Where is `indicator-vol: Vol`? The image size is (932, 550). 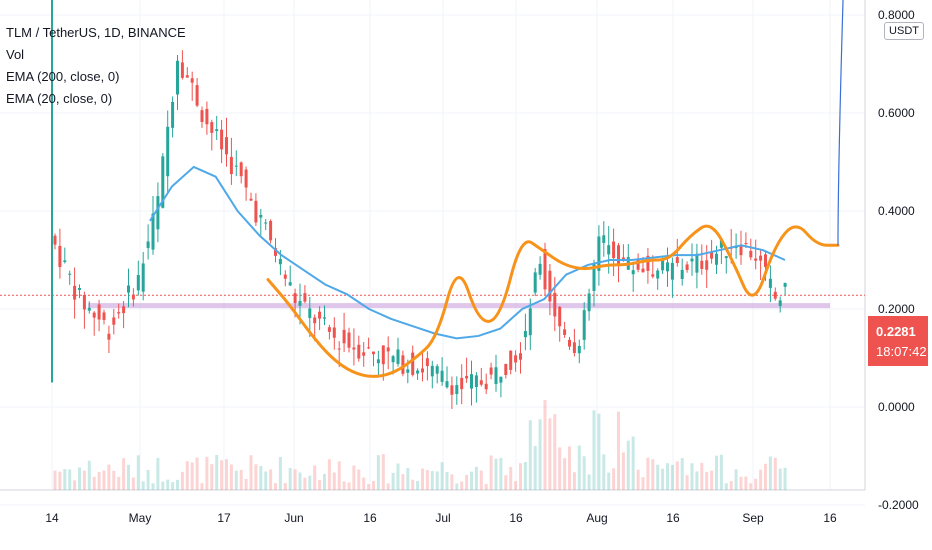
indicator-vol: Vol is located at coordinates (15, 54).